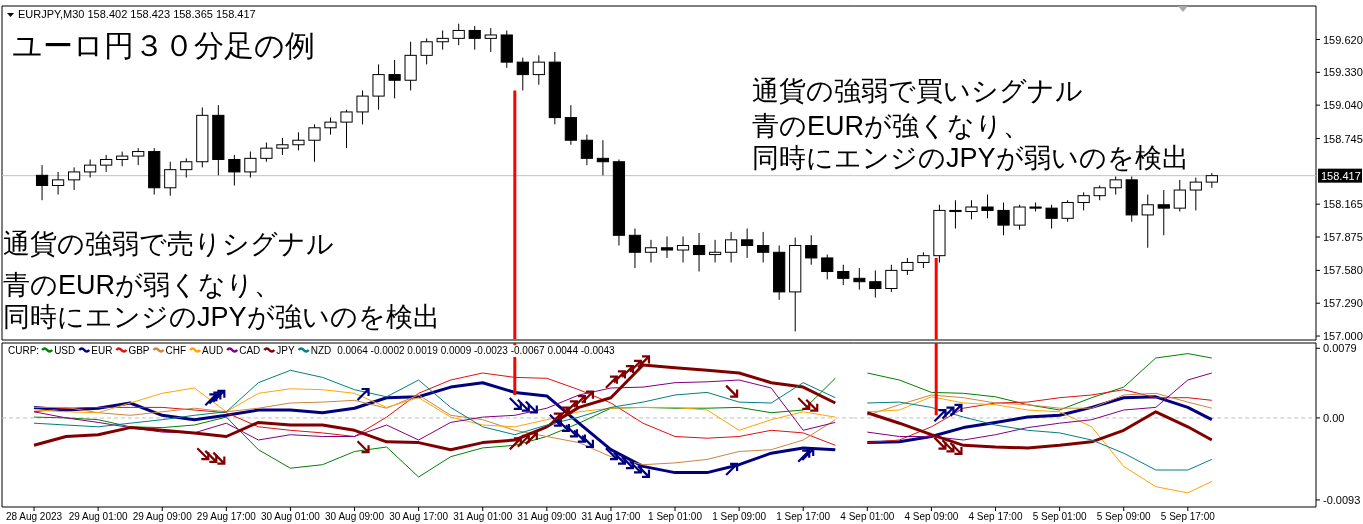 This screenshot has width=1363, height=524. What do you see at coordinates (250, 350) in the screenshot?
I see `legend-label: CAD` at bounding box center [250, 350].